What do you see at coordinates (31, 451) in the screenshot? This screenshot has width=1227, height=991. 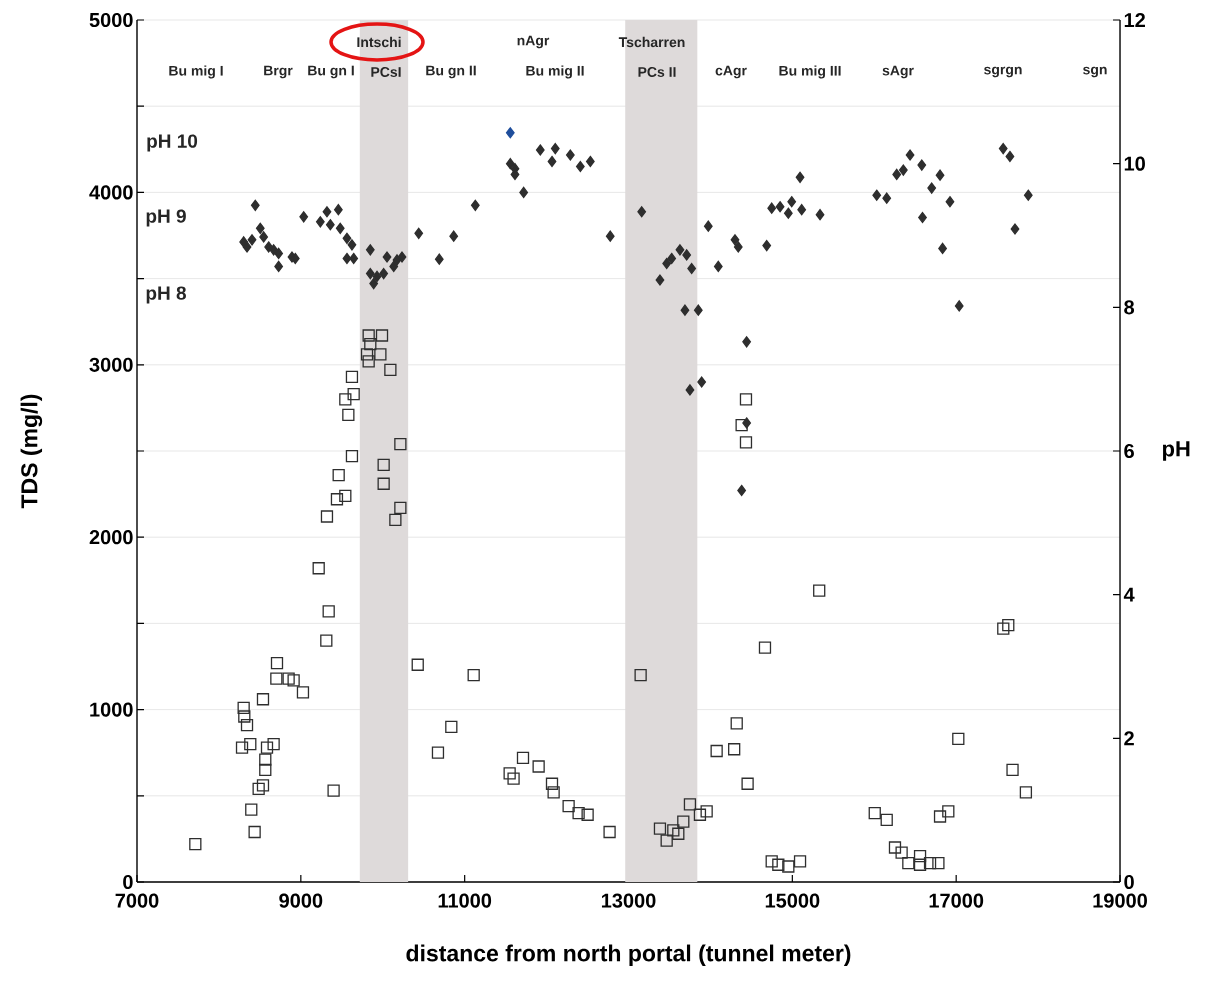 I see `y-axis-title: TDS (mg/l)` at bounding box center [31, 451].